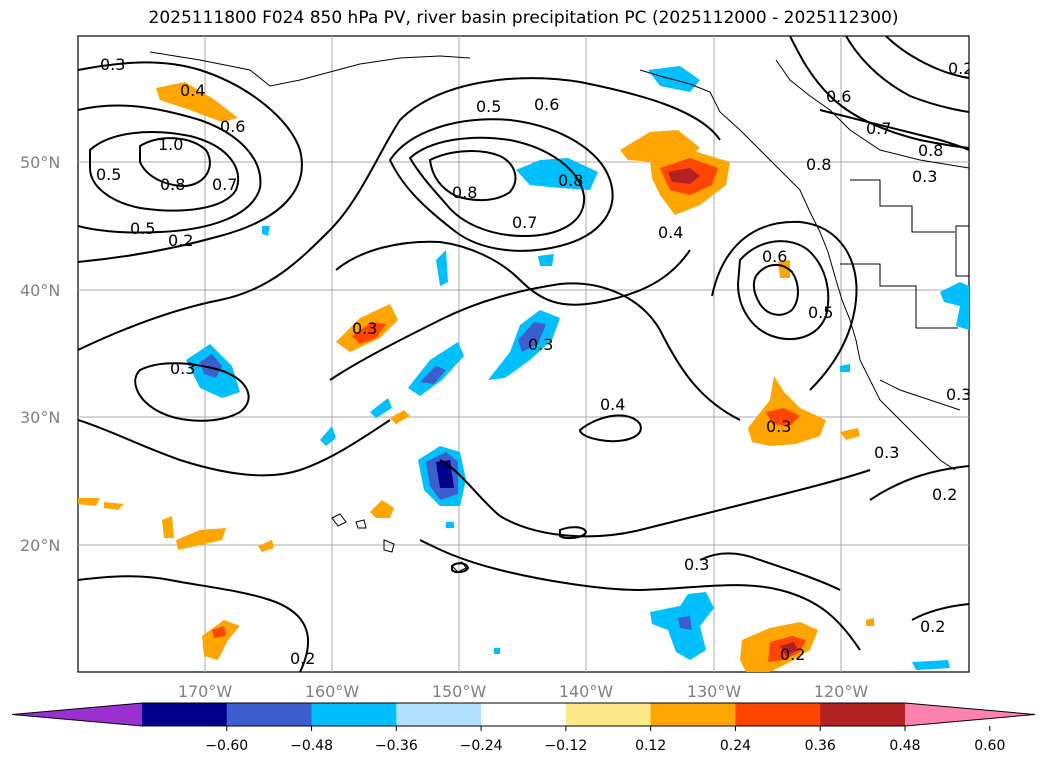 The image size is (1047, 765). What do you see at coordinates (565, 746) in the screenshot?
I see `colorbar-tick-label: −0.12` at bounding box center [565, 746].